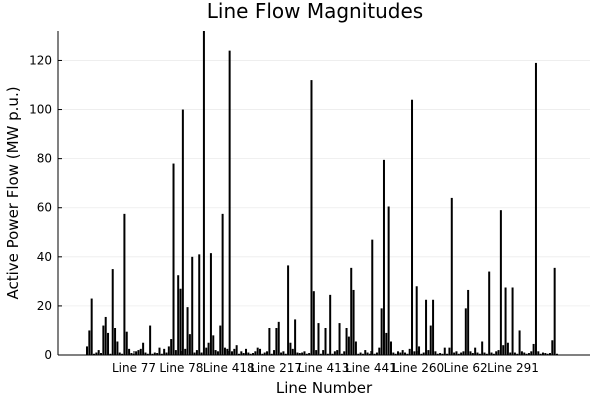 The image size is (600, 404). Describe the element at coordinates (44, 159) in the screenshot. I see `y-tick-label: 80` at that location.